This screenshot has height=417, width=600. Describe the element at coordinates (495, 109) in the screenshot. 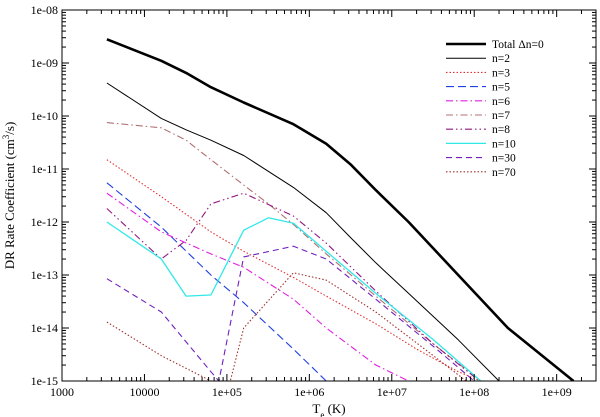

I see `legend: Total Δn=0 n=2 n=3 n=5 n=6 n=7 n=8 n=10 n=30 n=70` at that location.